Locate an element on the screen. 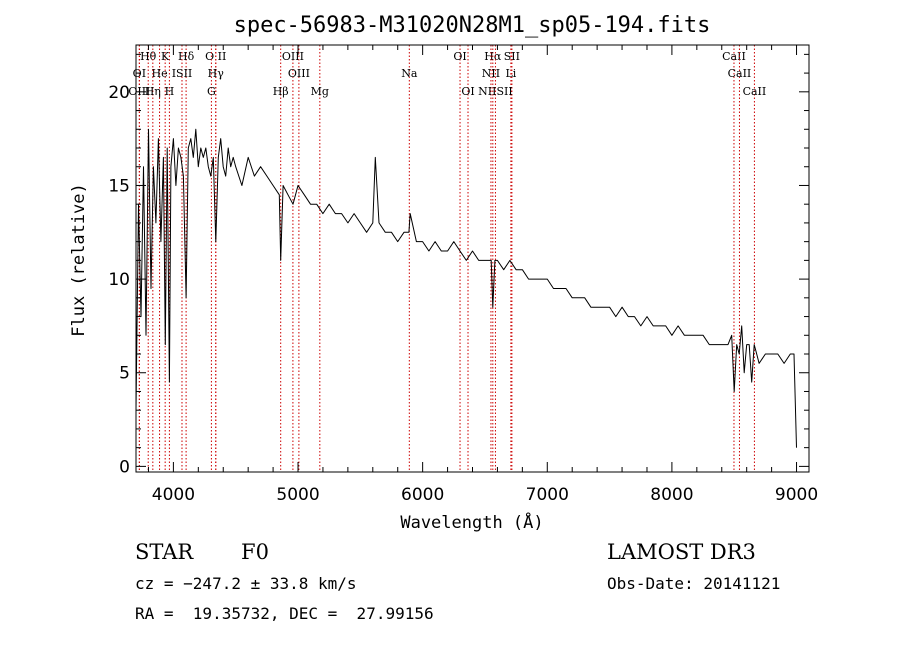 Image resolution: width=900 pixels, height=649 pixels. survey-name: LAMOST DR3 is located at coordinates (681, 552).